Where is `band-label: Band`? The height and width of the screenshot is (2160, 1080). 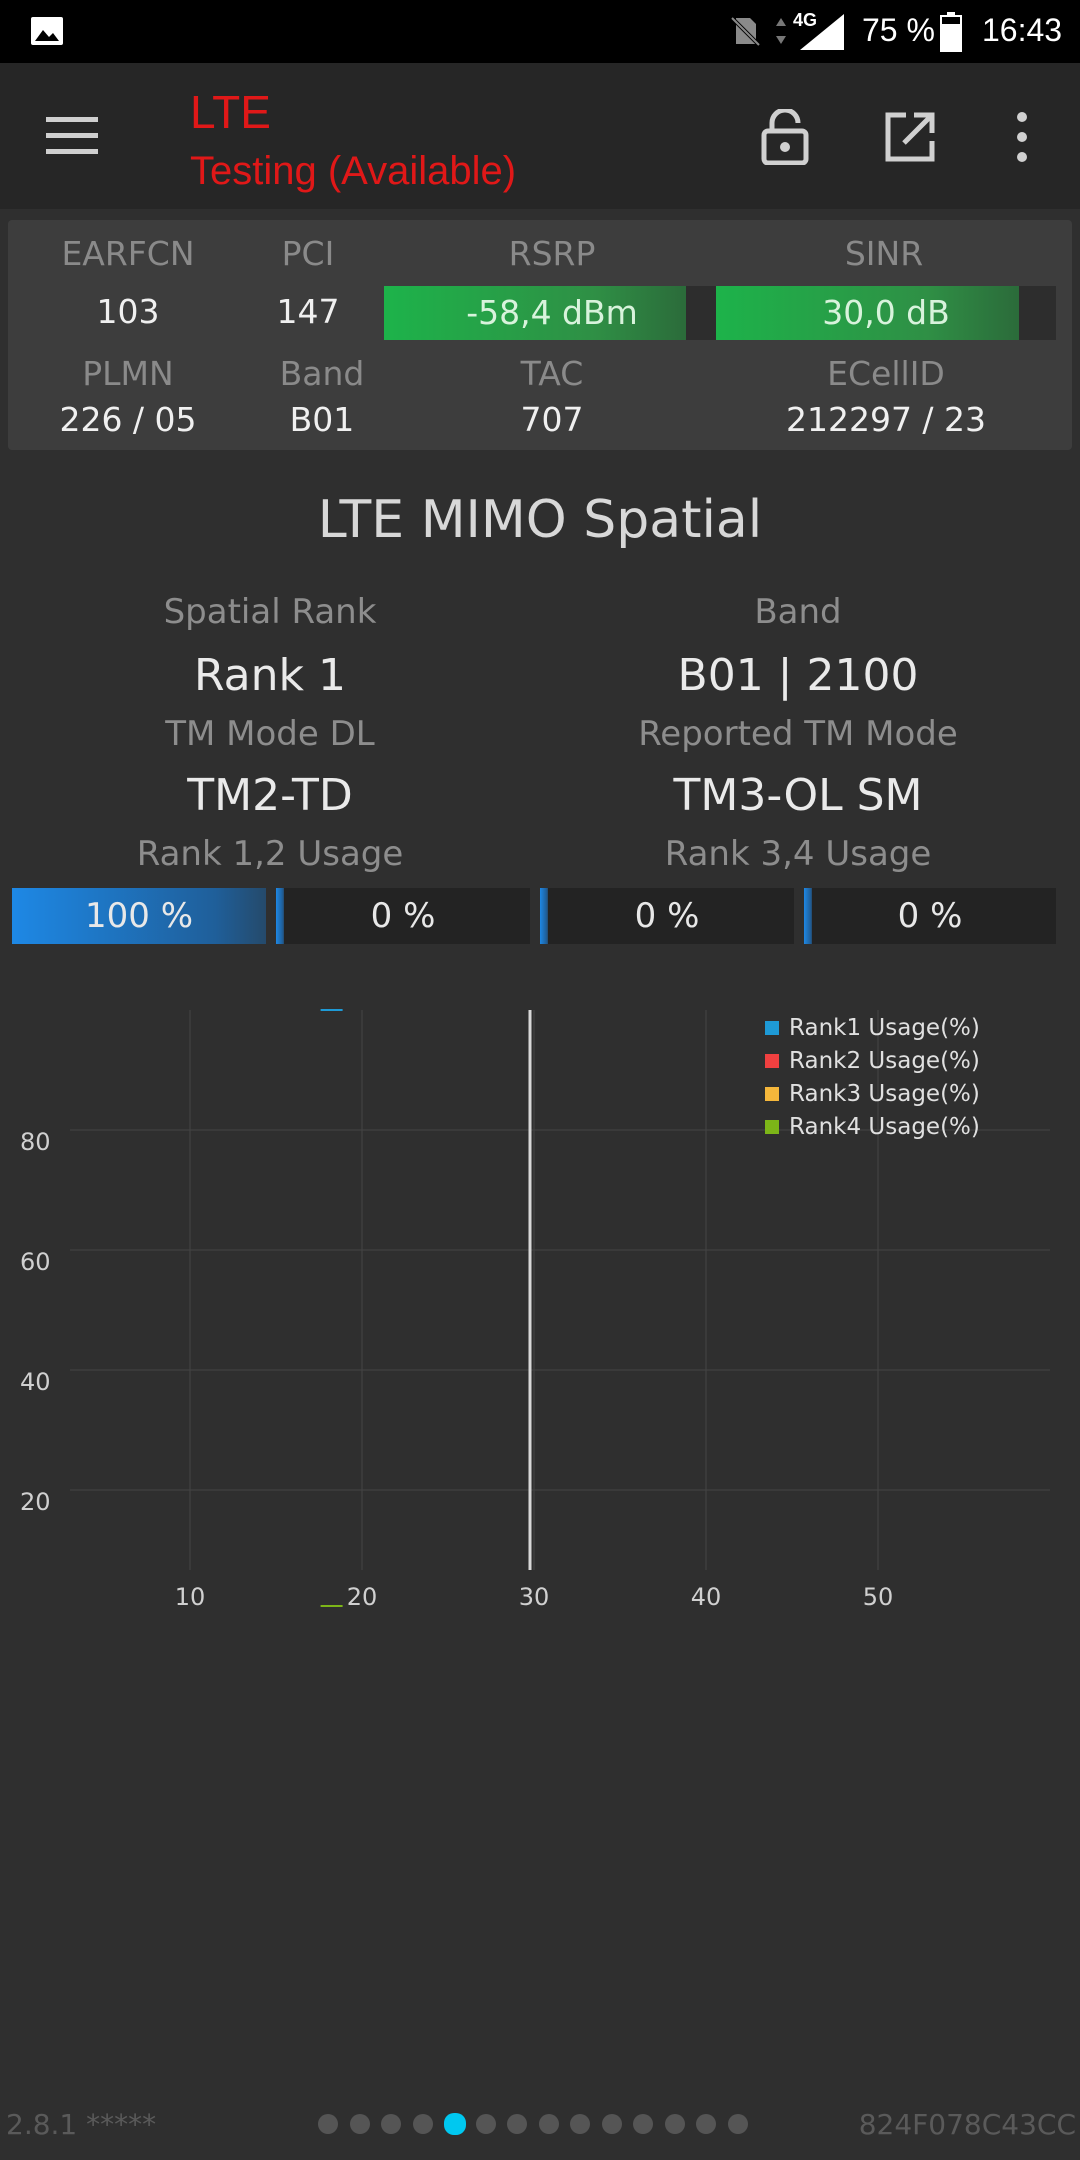
band-label: Band is located at coordinates (322, 373).